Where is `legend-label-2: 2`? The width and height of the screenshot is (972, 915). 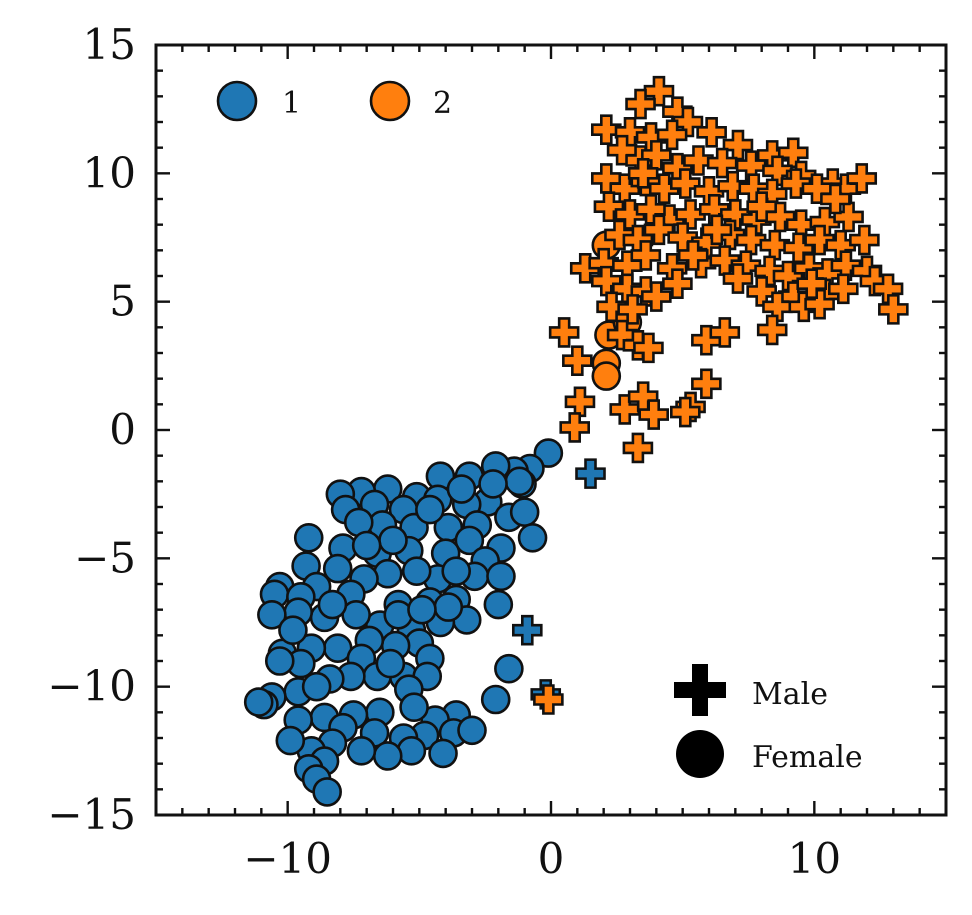
legend-label-2: 2 is located at coordinates (442, 103).